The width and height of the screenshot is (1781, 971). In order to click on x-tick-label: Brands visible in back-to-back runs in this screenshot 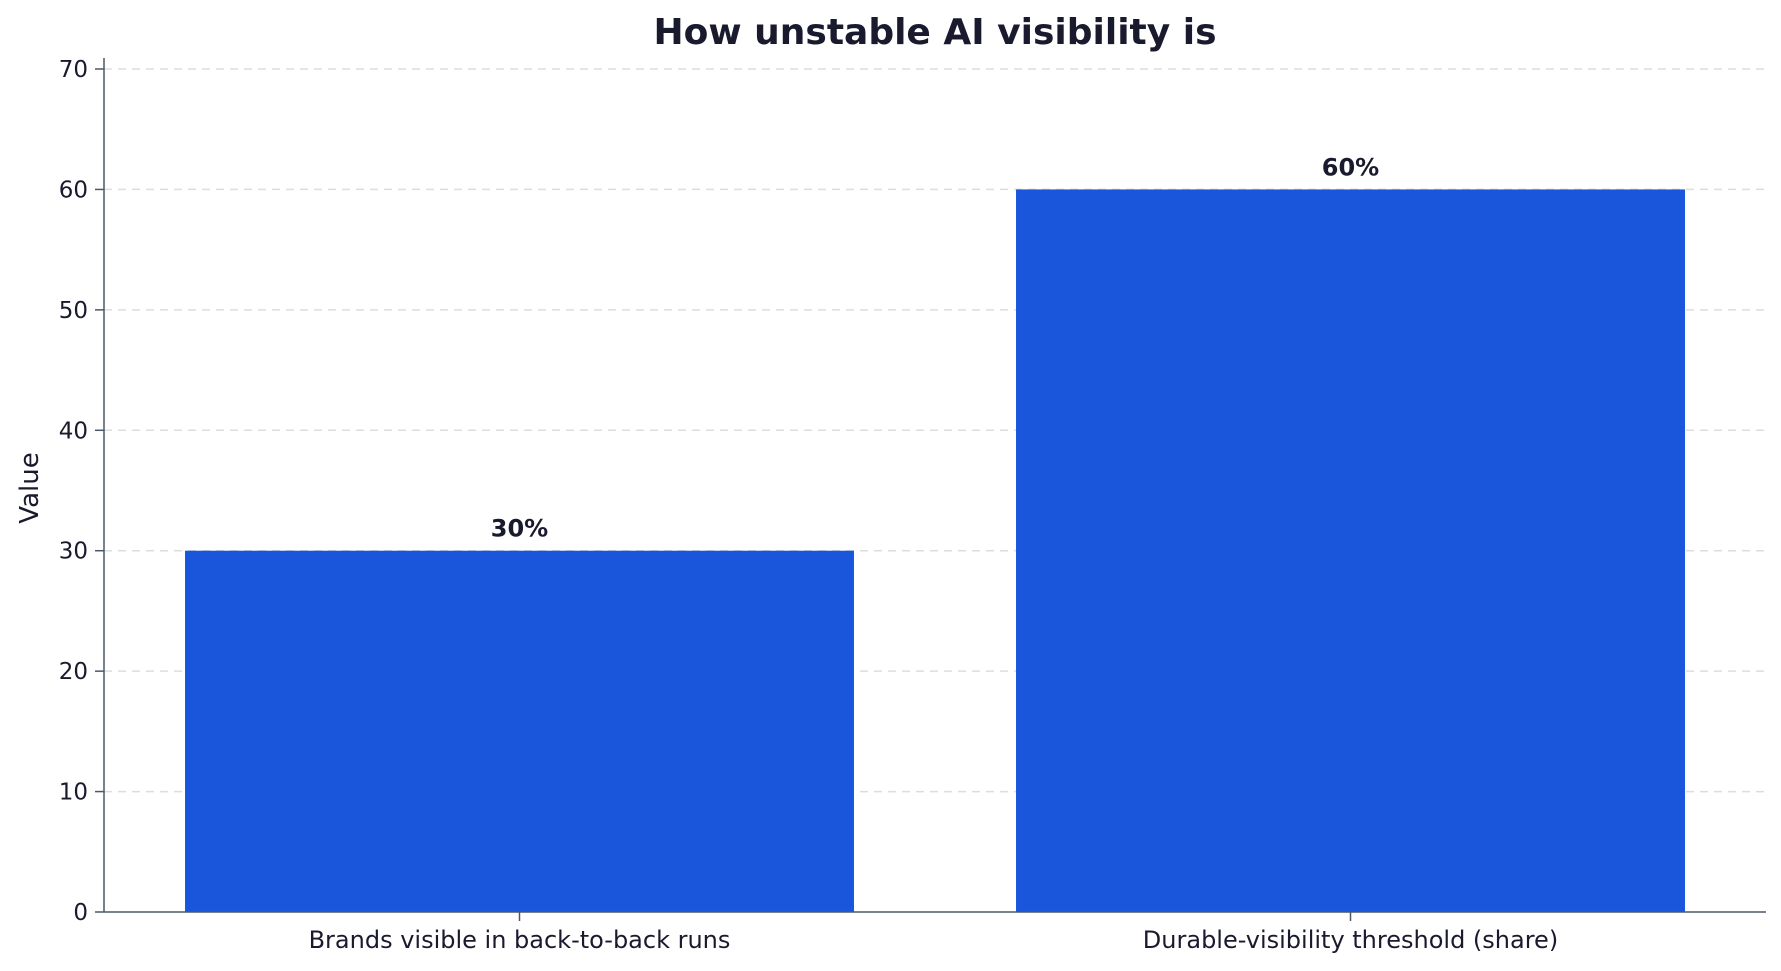, I will do `click(520, 940)`.